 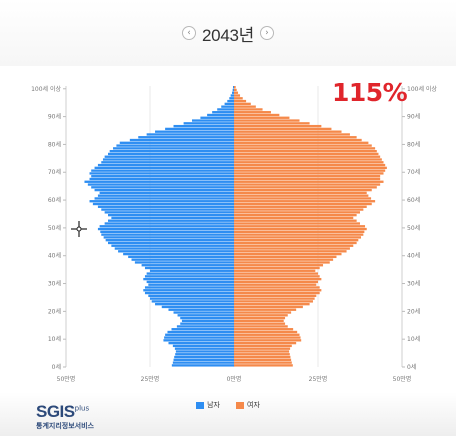 What do you see at coordinates (413, 200) in the screenshot?
I see `age-tick-label-right: 60세` at bounding box center [413, 200].